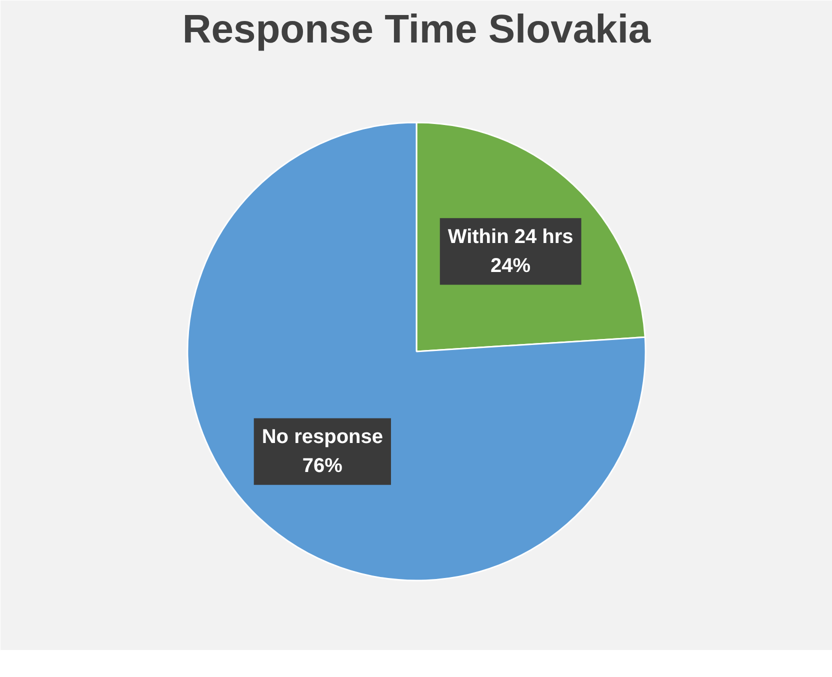 This screenshot has height=677, width=832. What do you see at coordinates (510, 265) in the screenshot?
I see `data-label: 24%` at bounding box center [510, 265].